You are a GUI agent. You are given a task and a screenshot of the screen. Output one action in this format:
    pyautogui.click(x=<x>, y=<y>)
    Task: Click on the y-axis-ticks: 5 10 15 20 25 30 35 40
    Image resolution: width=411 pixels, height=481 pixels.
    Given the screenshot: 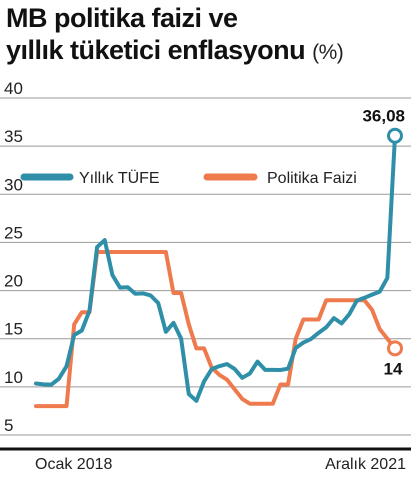 What is the action you would take?
    pyautogui.click(x=13, y=257)
    